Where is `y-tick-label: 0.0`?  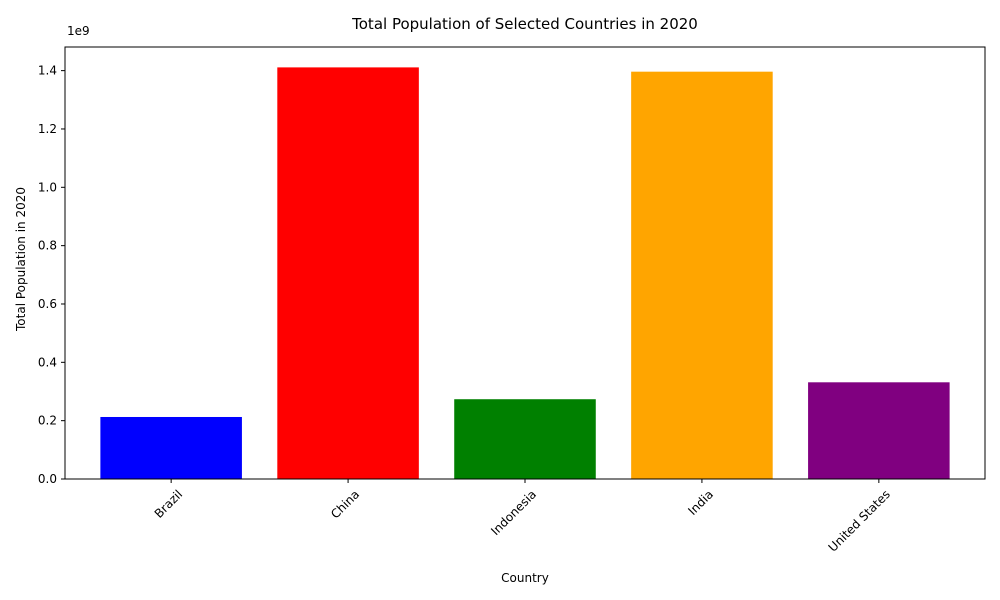 y-tick-label: 0.0 is located at coordinates (47, 479).